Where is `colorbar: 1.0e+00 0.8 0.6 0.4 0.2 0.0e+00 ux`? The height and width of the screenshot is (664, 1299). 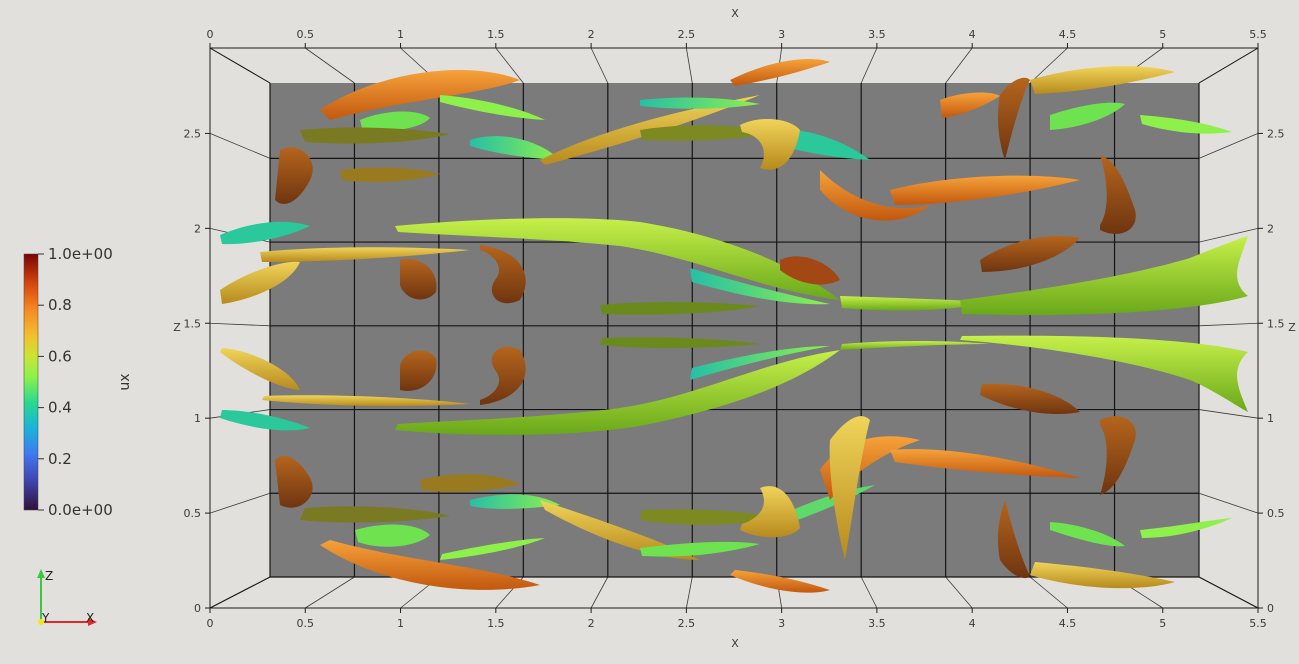 colorbar: 1.0e+00 0.8 0.6 0.4 0.2 0.0e+00 ux is located at coordinates (78, 382).